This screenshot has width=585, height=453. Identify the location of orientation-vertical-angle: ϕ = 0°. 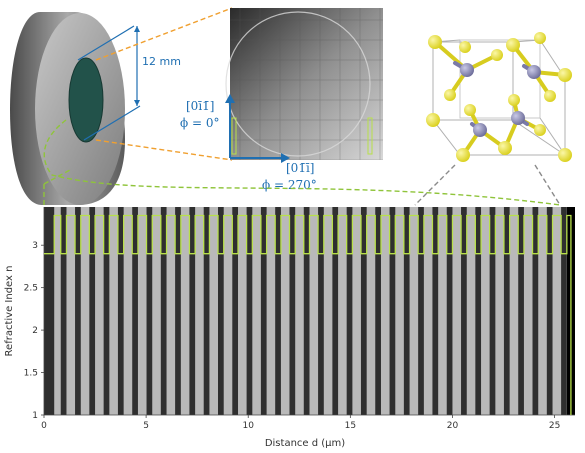
(200, 123).